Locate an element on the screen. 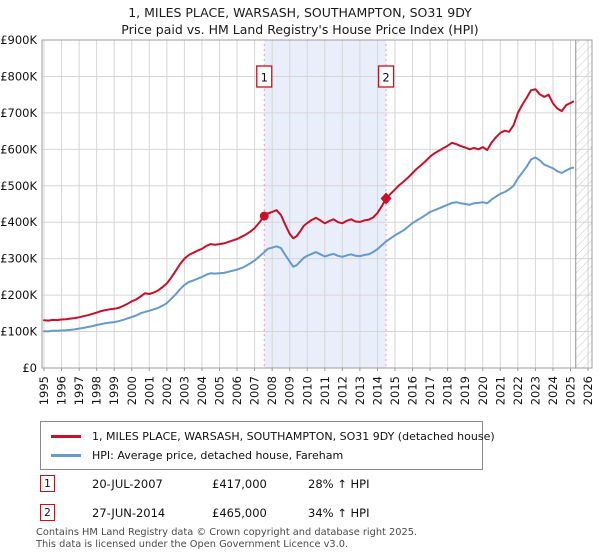  sale-1-number-box: 1 is located at coordinates (47, 483).